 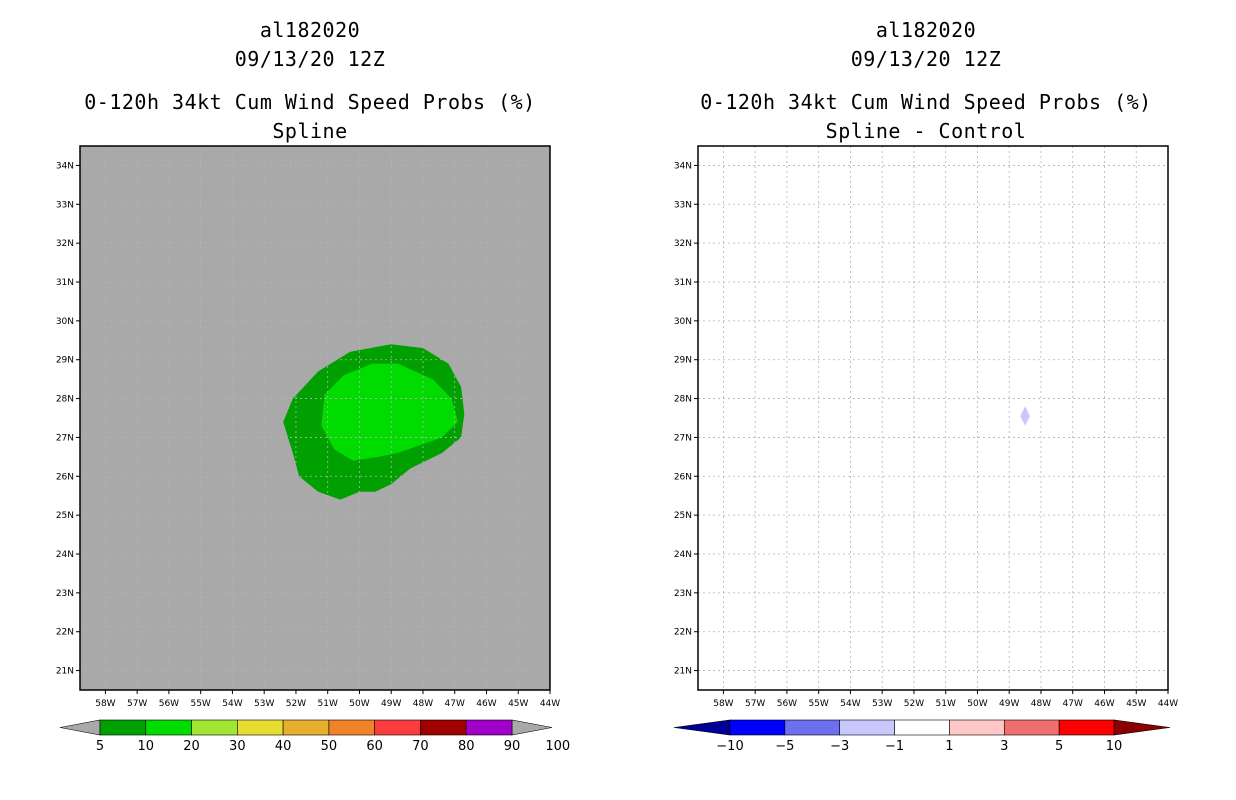 What do you see at coordinates (949, 746) in the screenshot?
I see `colorbar-label: 1` at bounding box center [949, 746].